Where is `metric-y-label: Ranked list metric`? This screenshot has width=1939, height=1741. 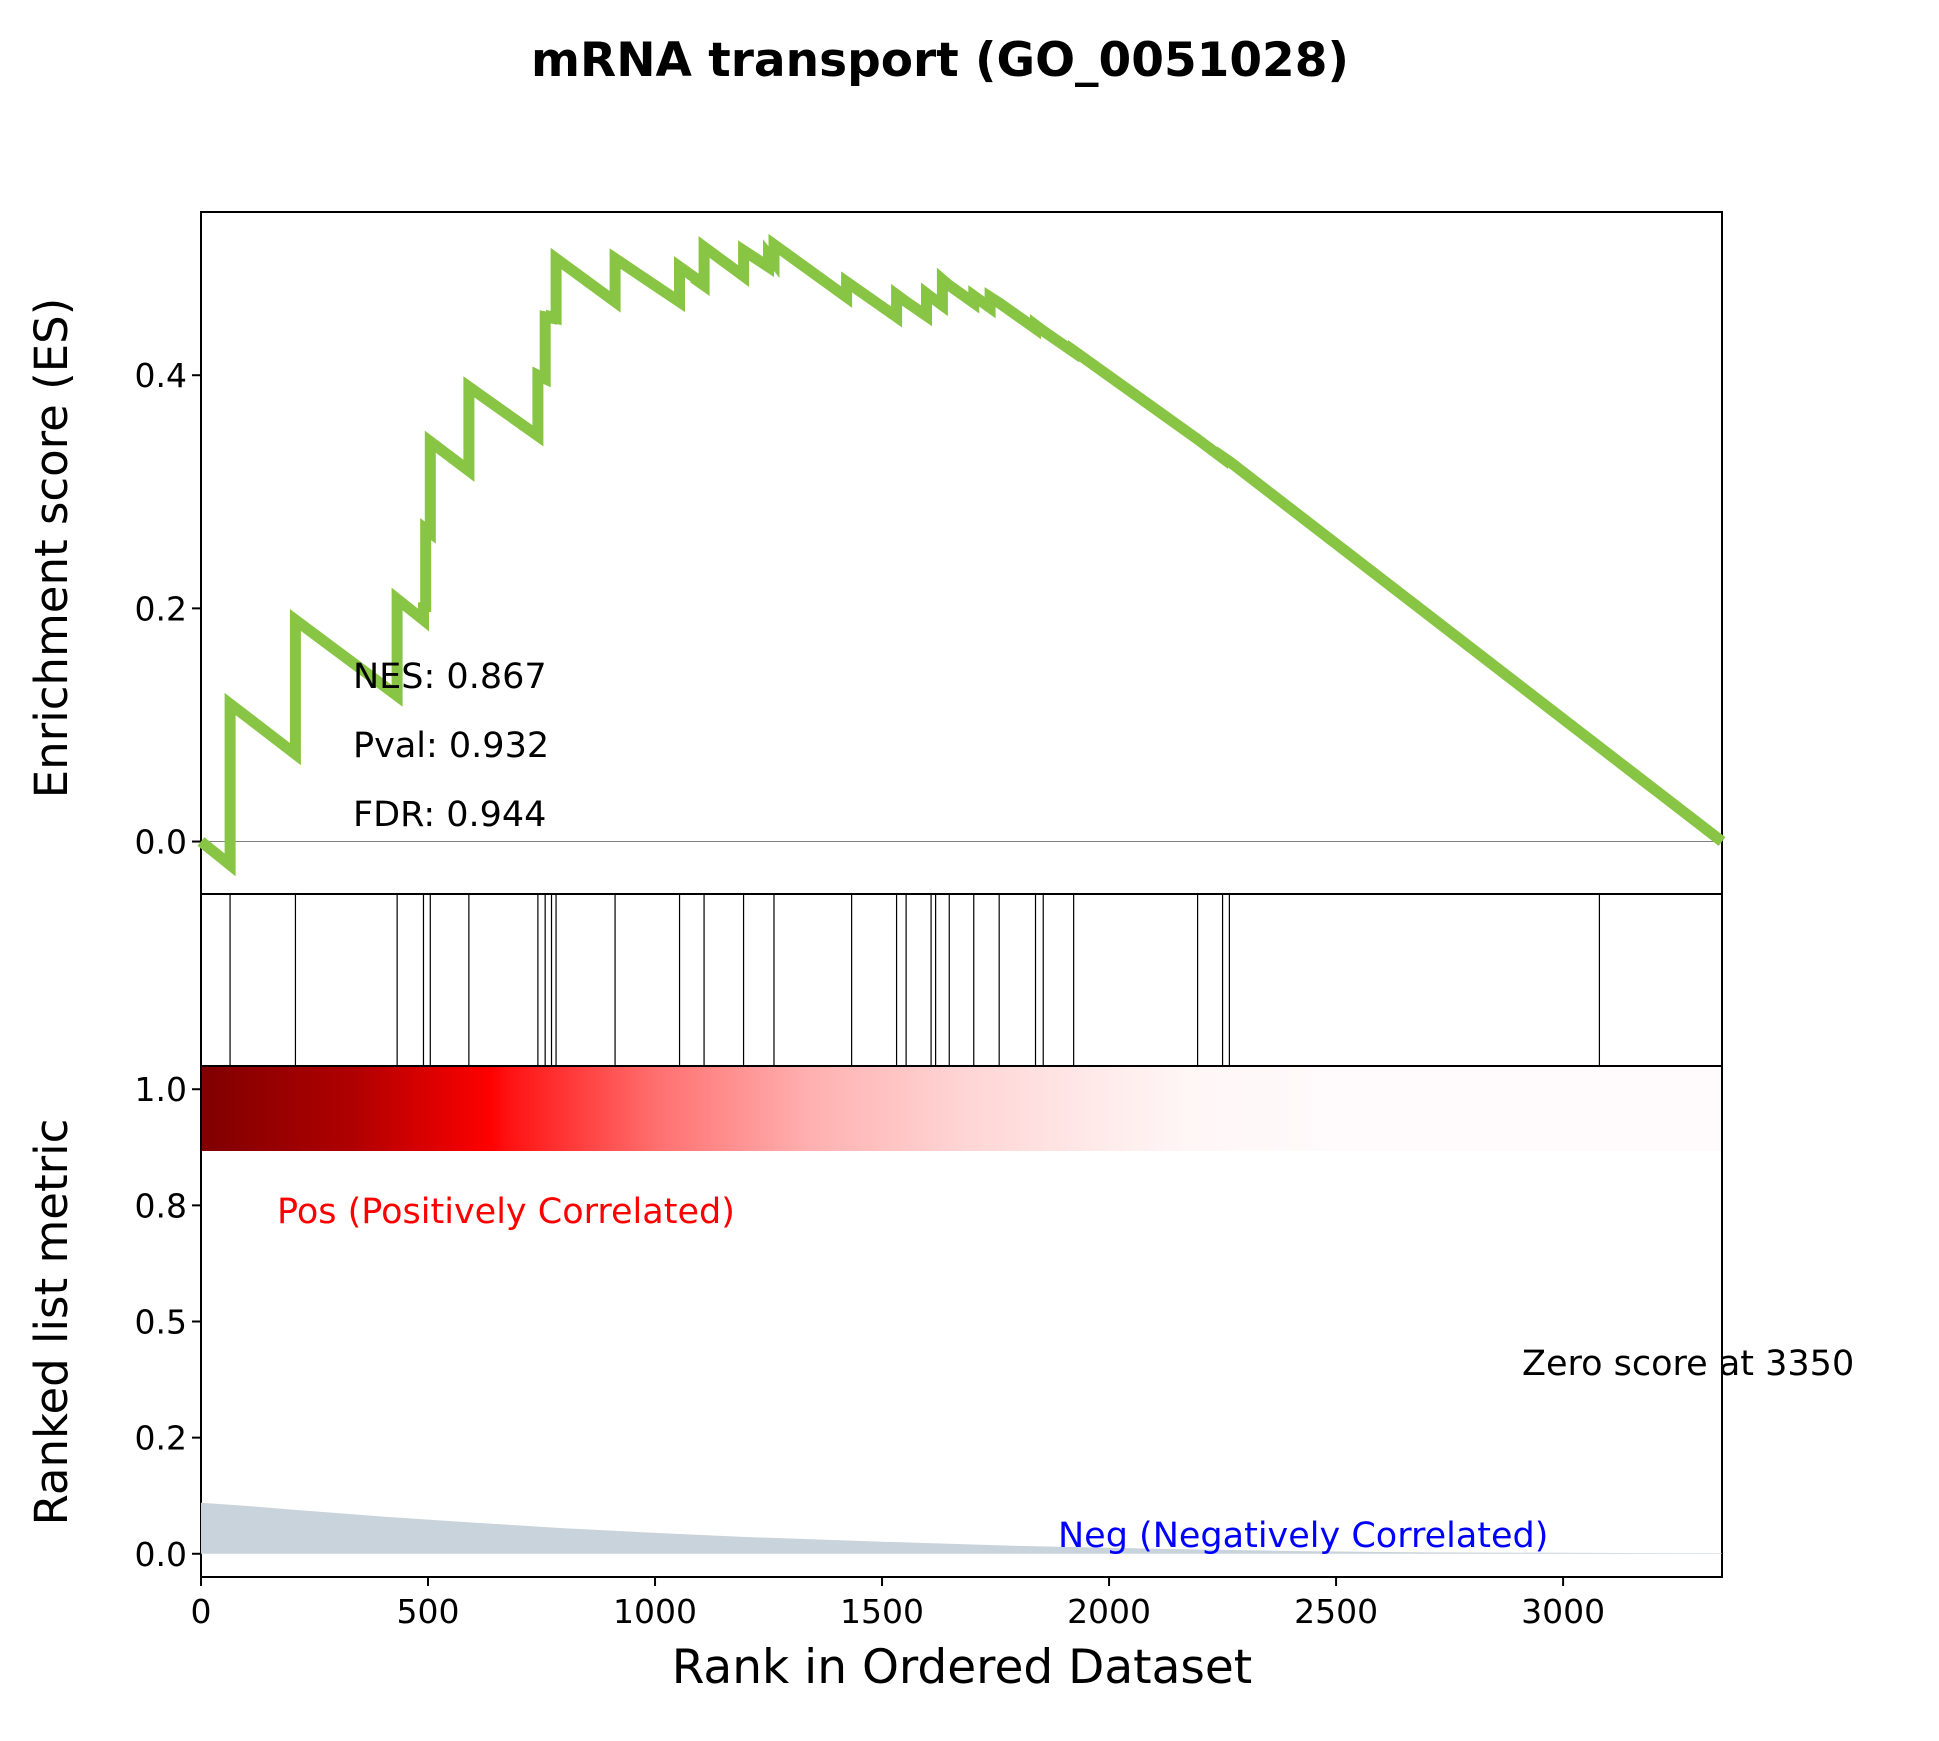 metric-y-label: Ranked list metric is located at coordinates (51, 1322).